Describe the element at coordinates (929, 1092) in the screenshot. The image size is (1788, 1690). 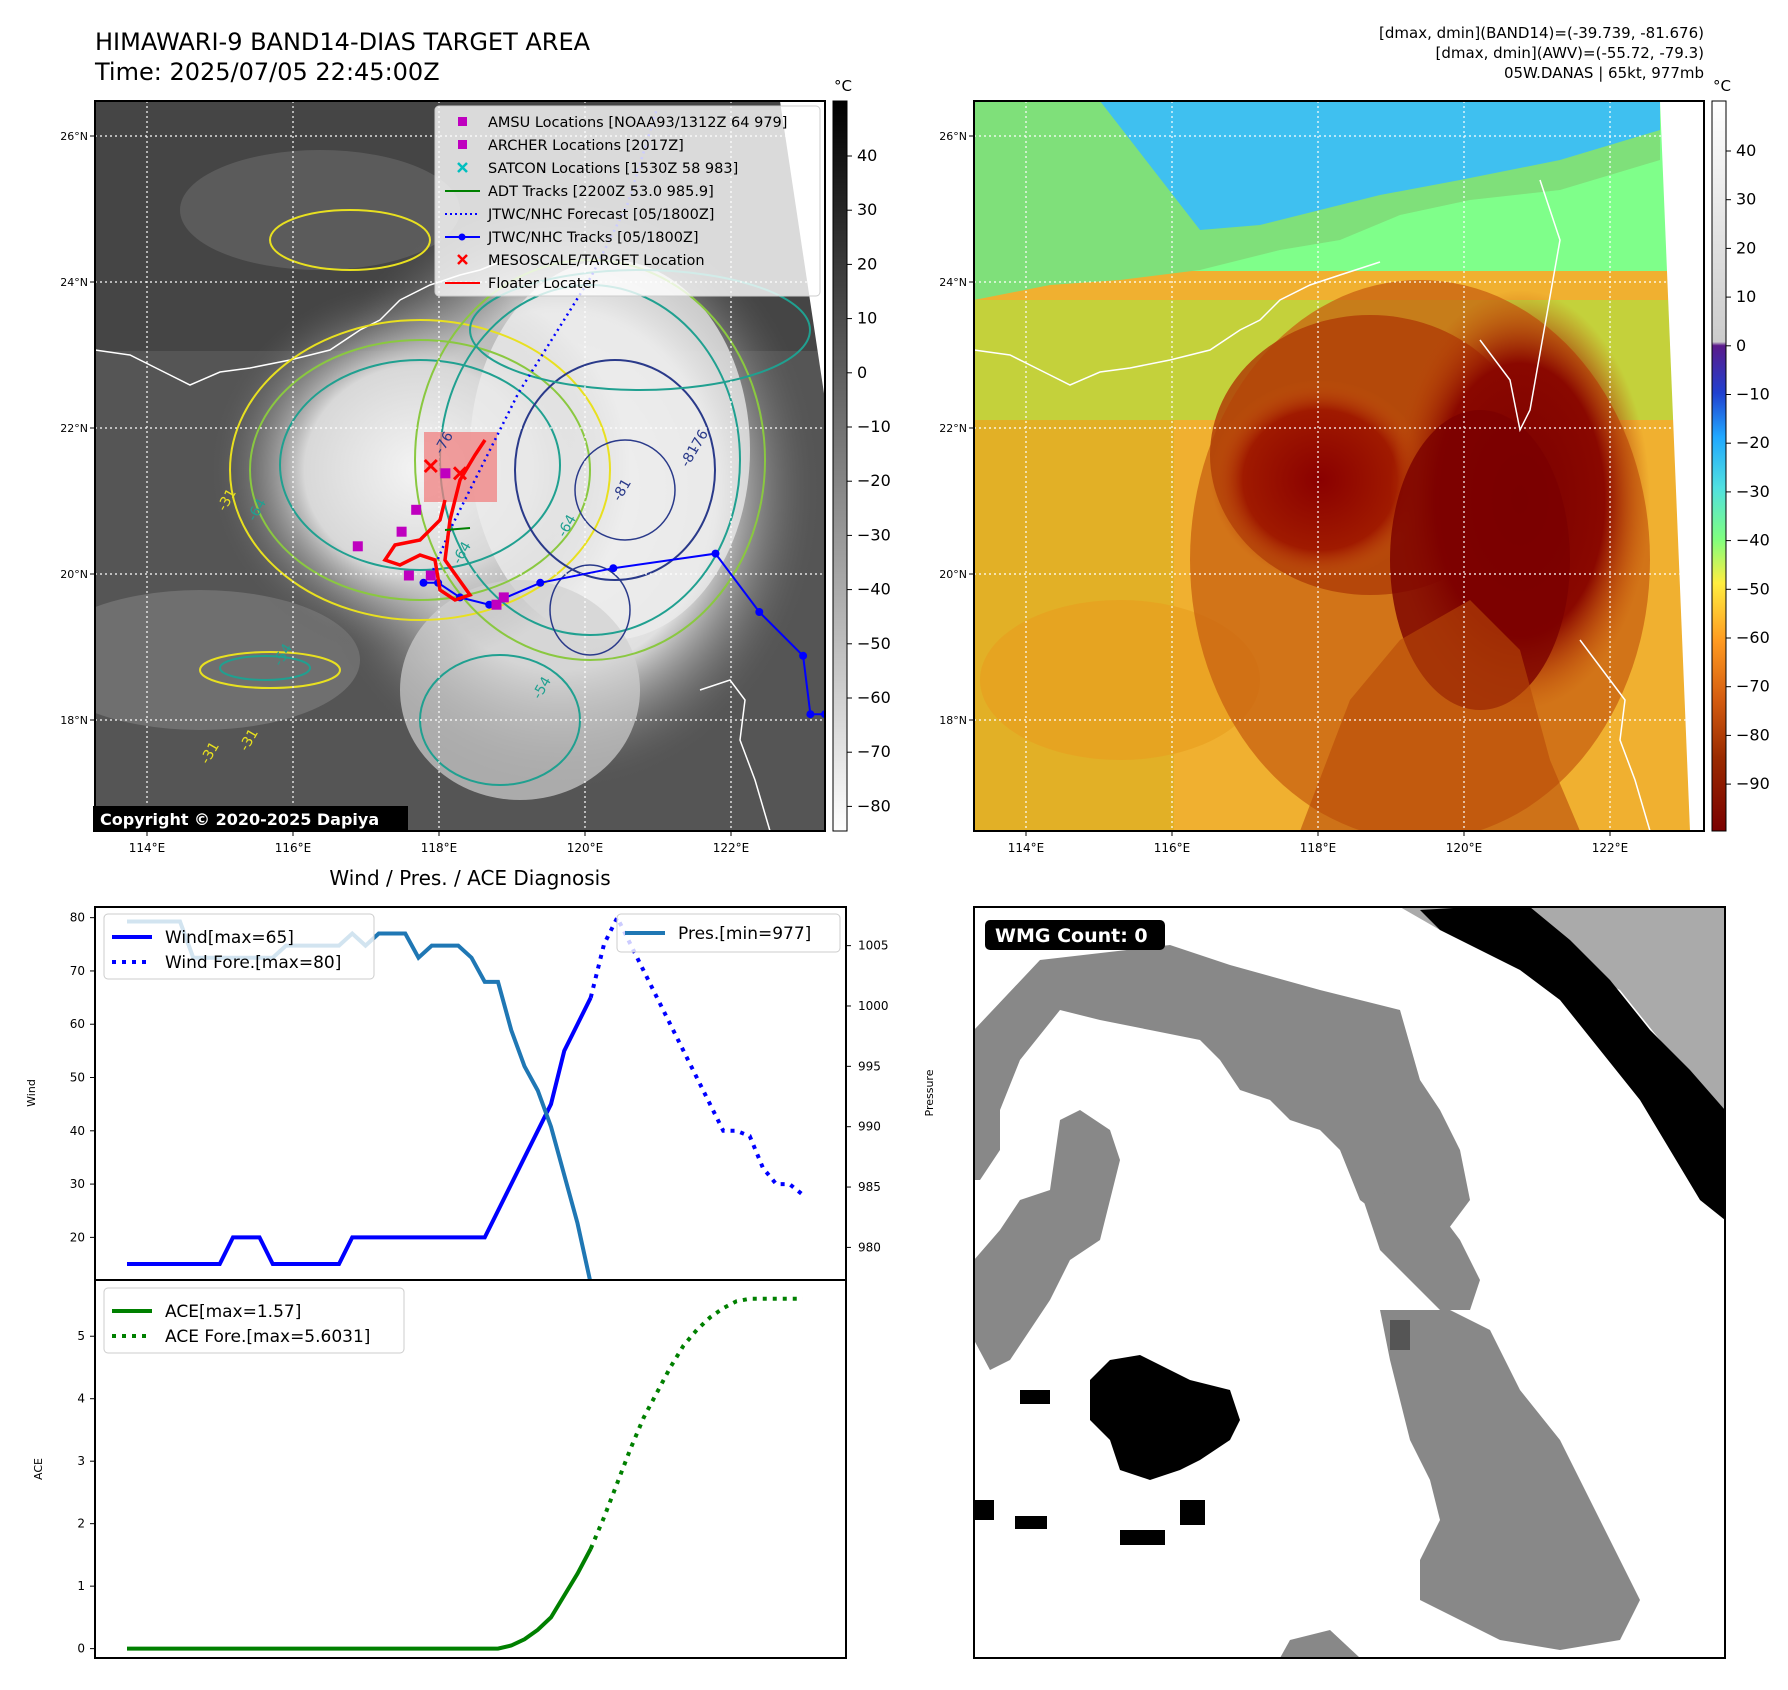
I see `pressure-axis-label: Pressure` at that location.